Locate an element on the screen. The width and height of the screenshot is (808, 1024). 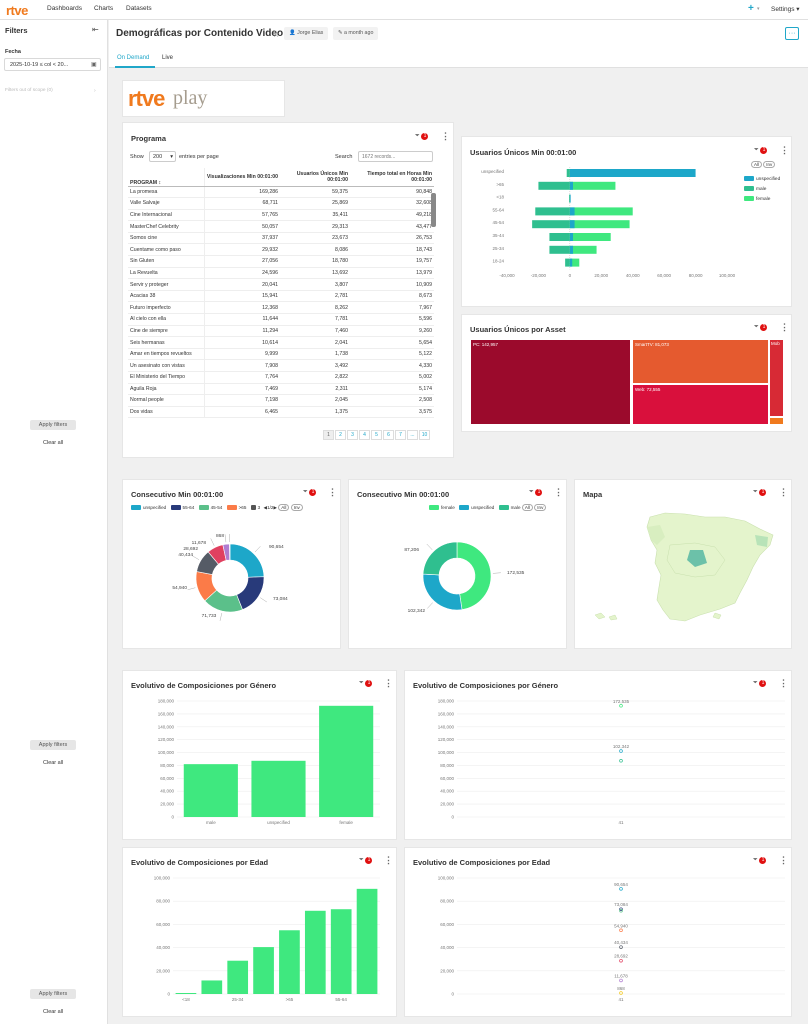
rtve-logo: rtve is located at coordinates (17, 10).